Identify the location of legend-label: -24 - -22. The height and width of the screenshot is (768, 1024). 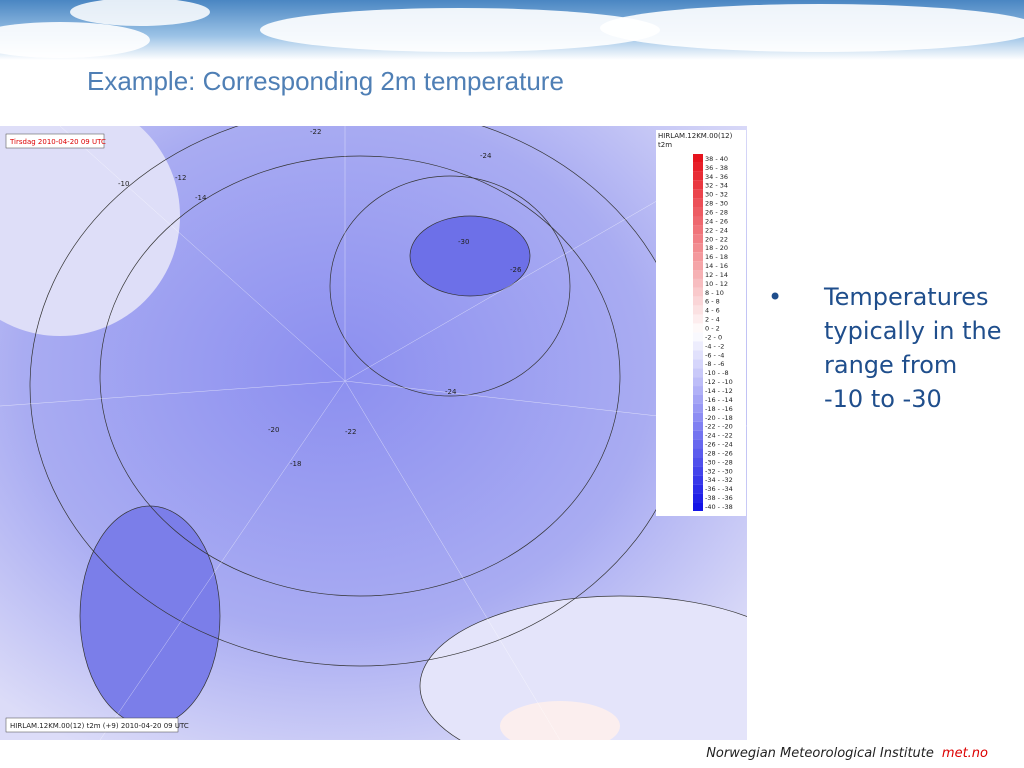
(719, 436).